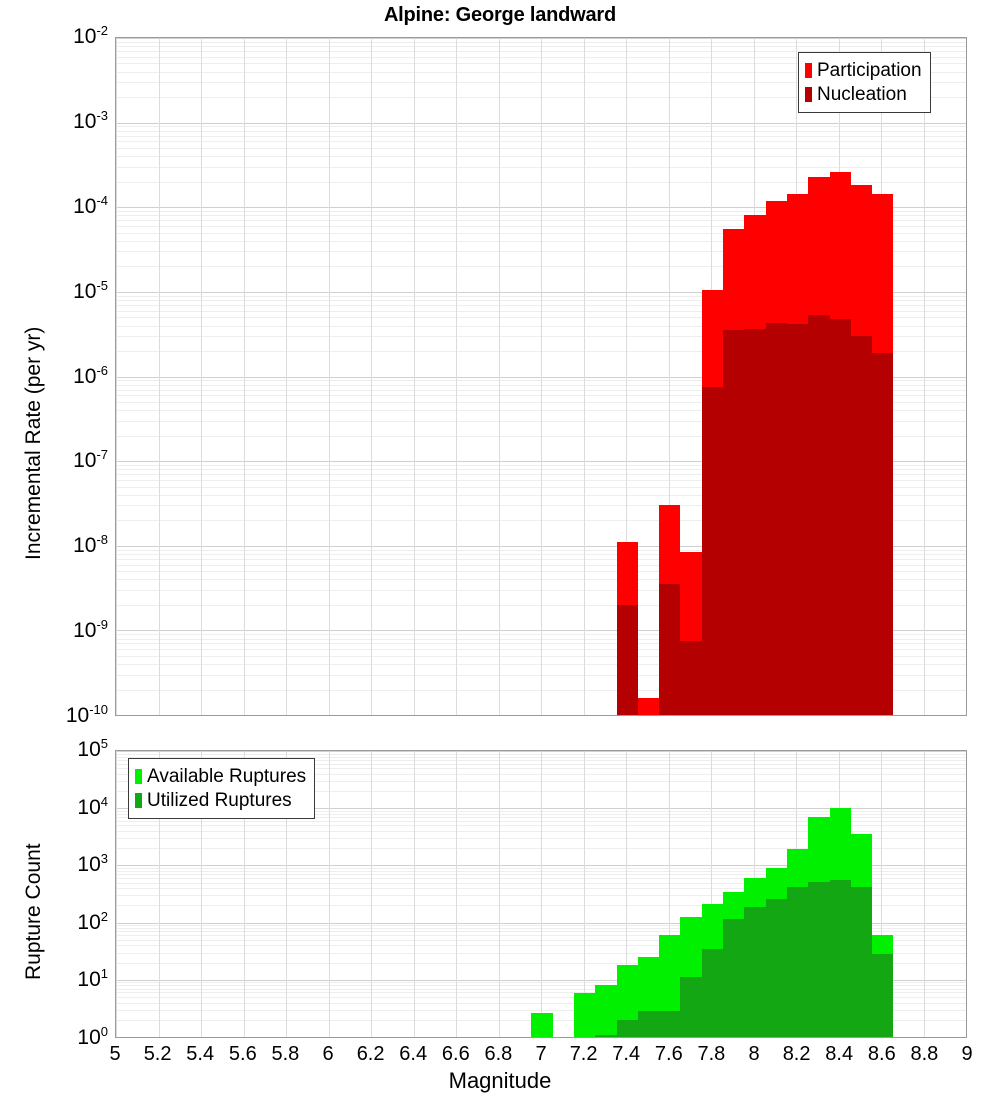 The width and height of the screenshot is (1000, 1100). Describe the element at coordinates (808, 94) in the screenshot. I see `nucleation-swatch-icon` at that location.